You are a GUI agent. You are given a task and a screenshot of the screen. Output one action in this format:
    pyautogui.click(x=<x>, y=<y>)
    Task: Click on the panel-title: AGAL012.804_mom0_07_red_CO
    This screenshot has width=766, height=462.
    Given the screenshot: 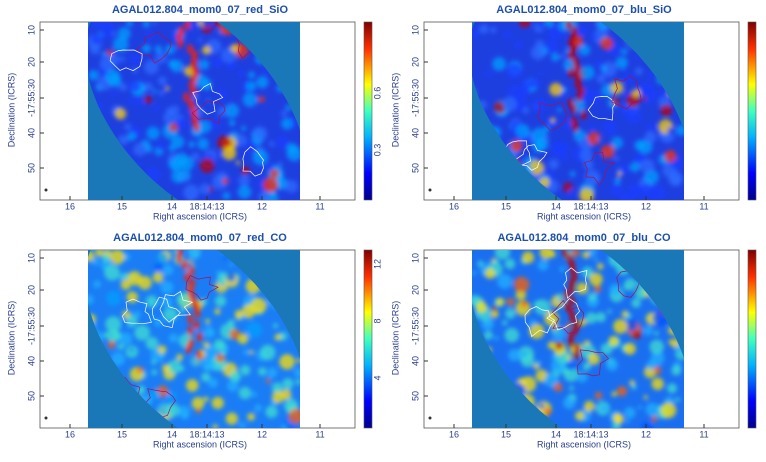 What is the action you would take?
    pyautogui.click(x=200, y=238)
    